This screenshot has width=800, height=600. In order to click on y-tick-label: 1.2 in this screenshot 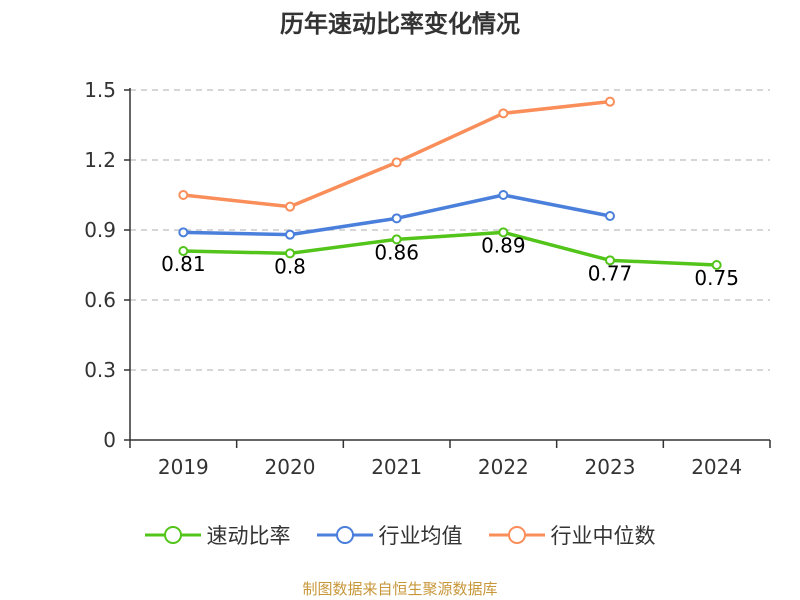, I will do `click(100, 160)`.